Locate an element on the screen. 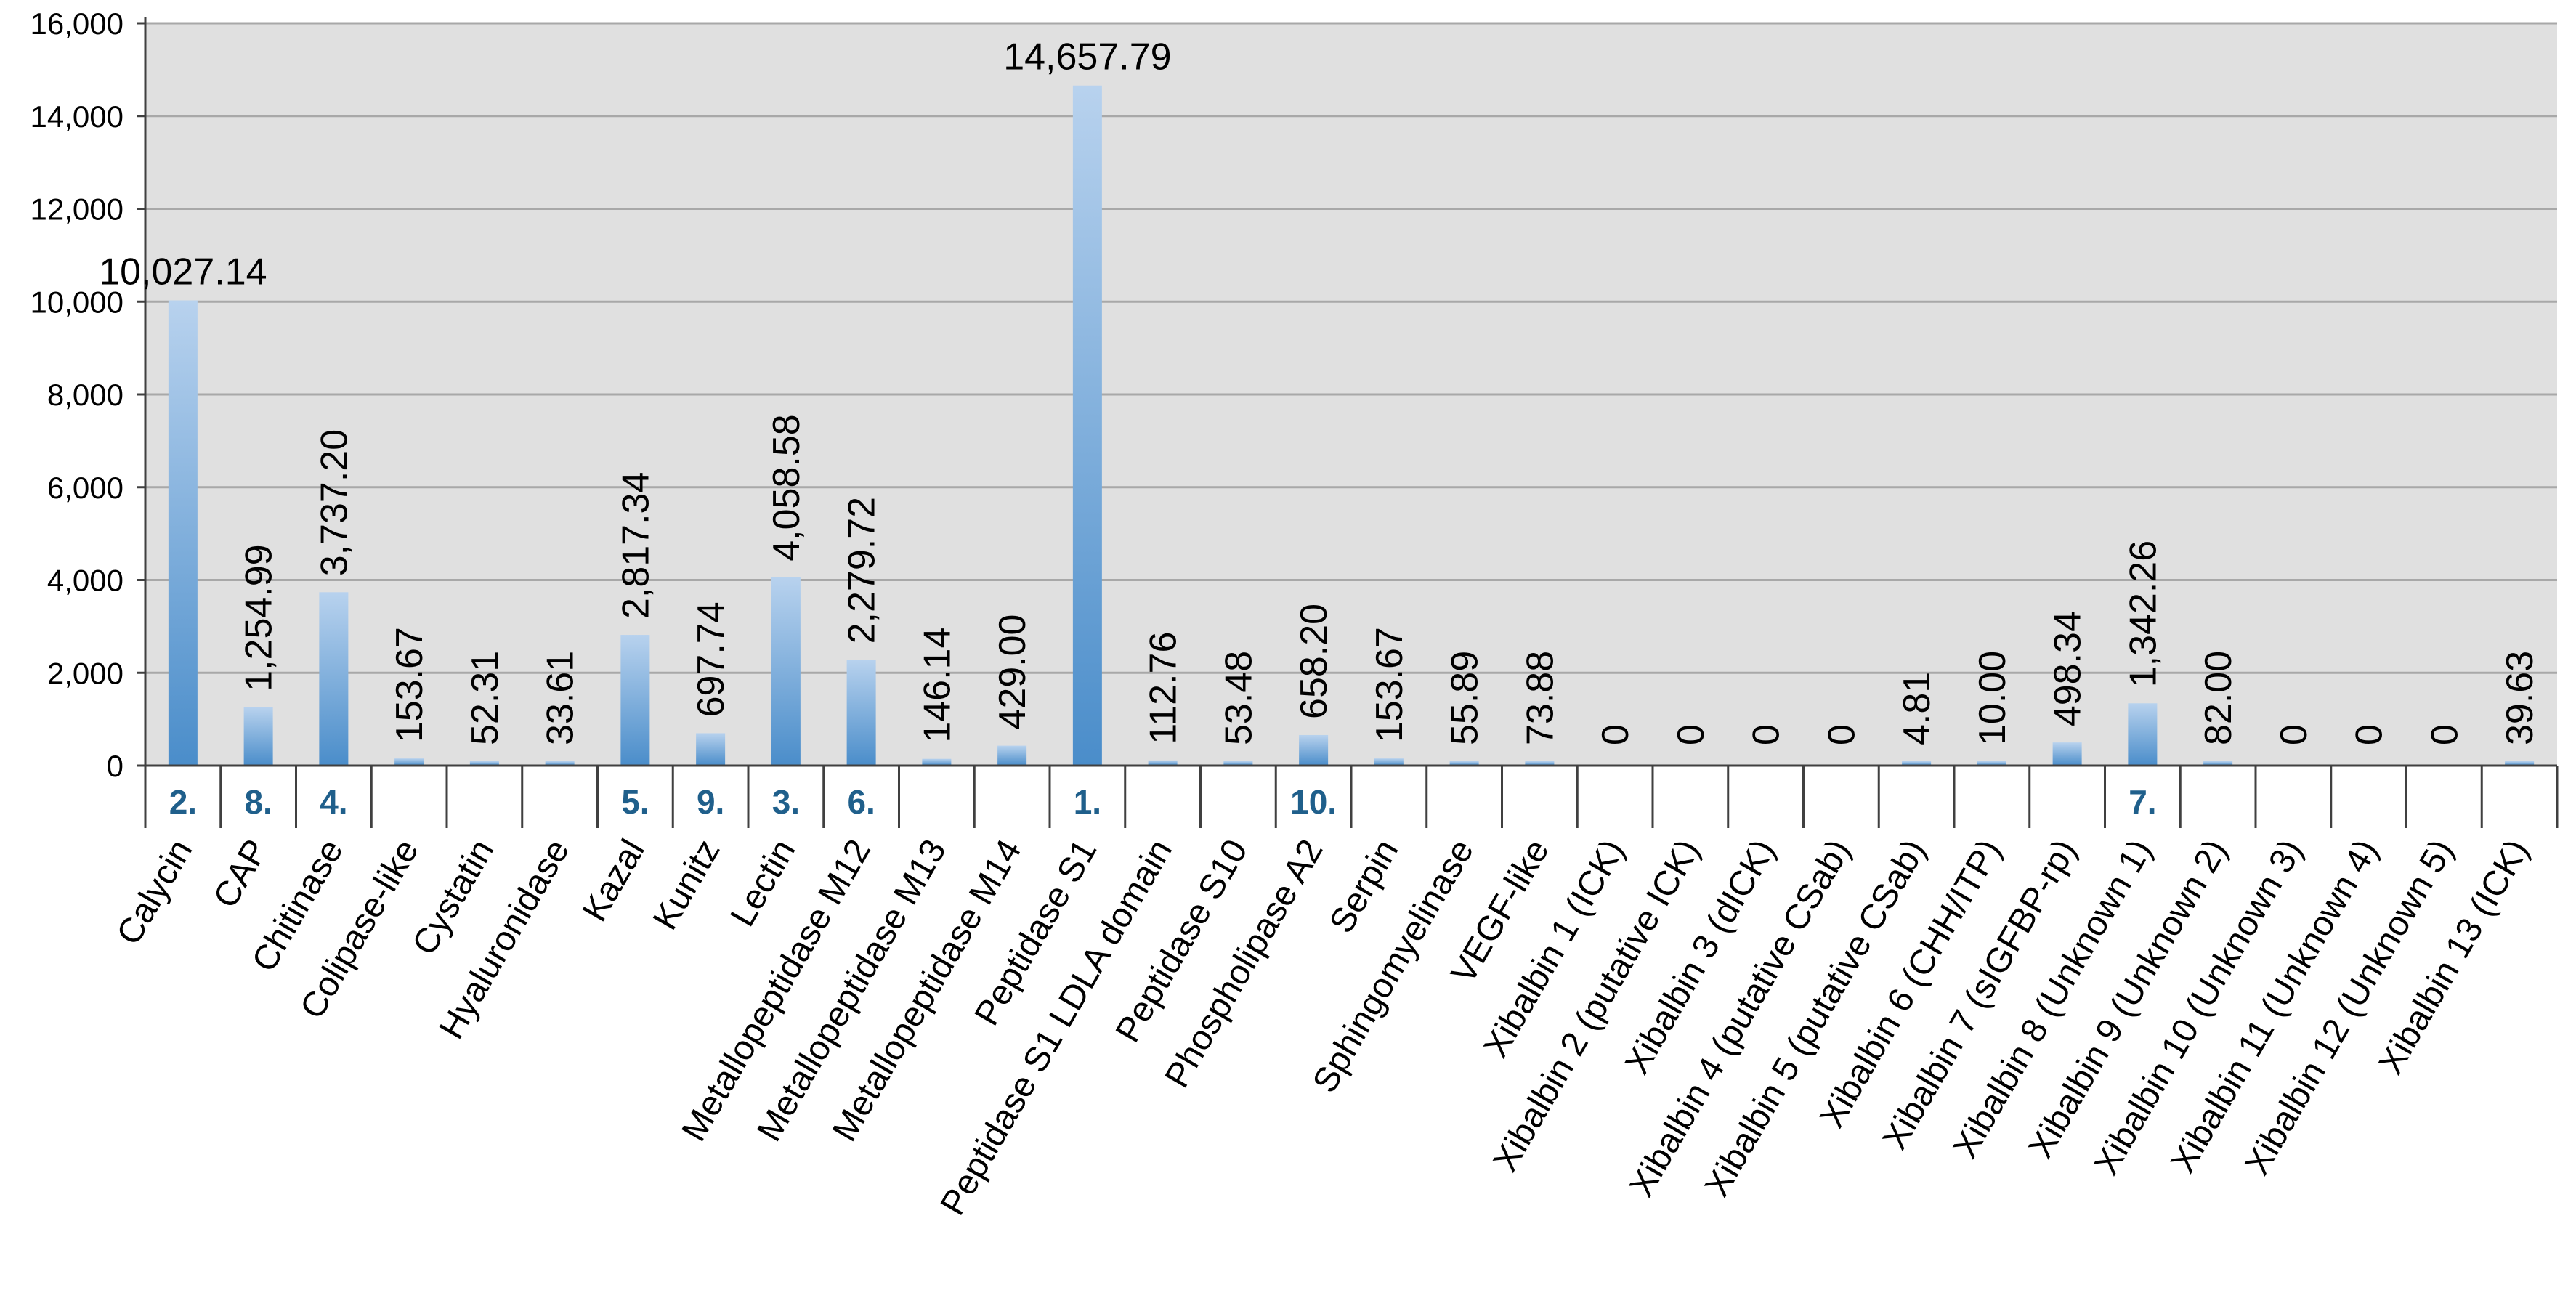 The width and height of the screenshot is (2576, 1306). data-label: 1,254.99 is located at coordinates (259, 618).